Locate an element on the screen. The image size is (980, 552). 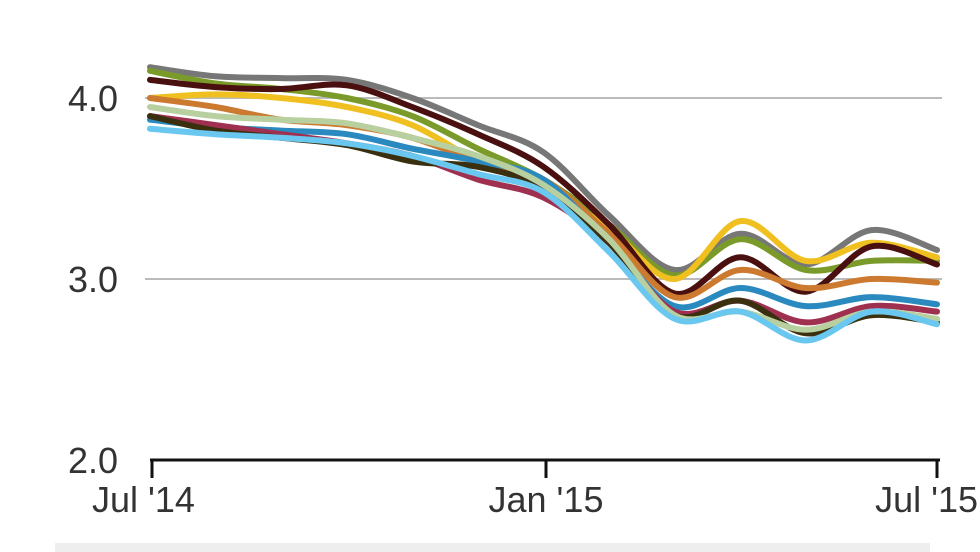
y-tick-label: 2.0 is located at coordinates (93, 460).